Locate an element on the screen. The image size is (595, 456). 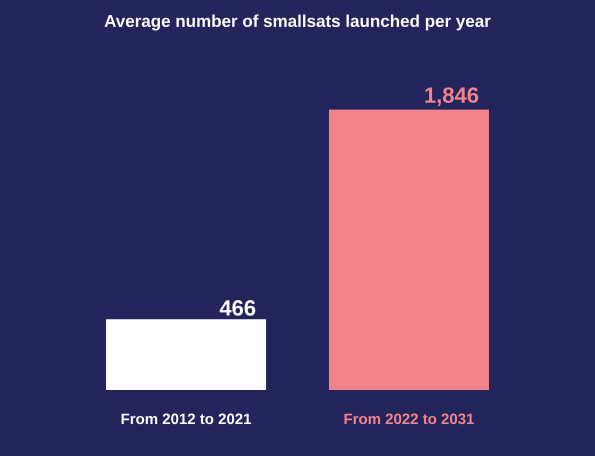
chart-title: Average number of smallsats launched per year is located at coordinates (297, 22).